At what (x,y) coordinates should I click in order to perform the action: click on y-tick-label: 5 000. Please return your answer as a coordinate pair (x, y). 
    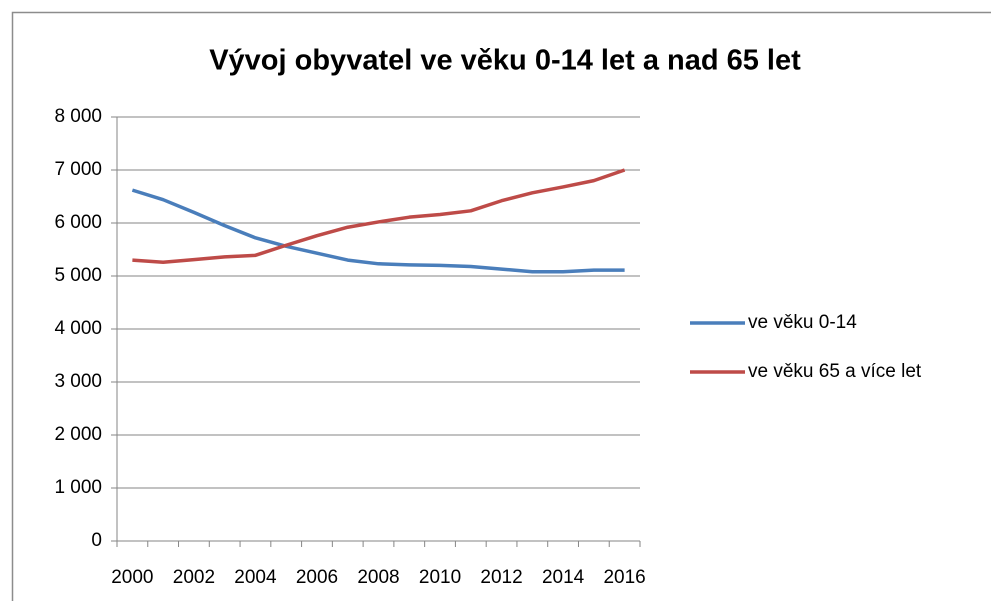
    Looking at the image, I should click on (78, 275).